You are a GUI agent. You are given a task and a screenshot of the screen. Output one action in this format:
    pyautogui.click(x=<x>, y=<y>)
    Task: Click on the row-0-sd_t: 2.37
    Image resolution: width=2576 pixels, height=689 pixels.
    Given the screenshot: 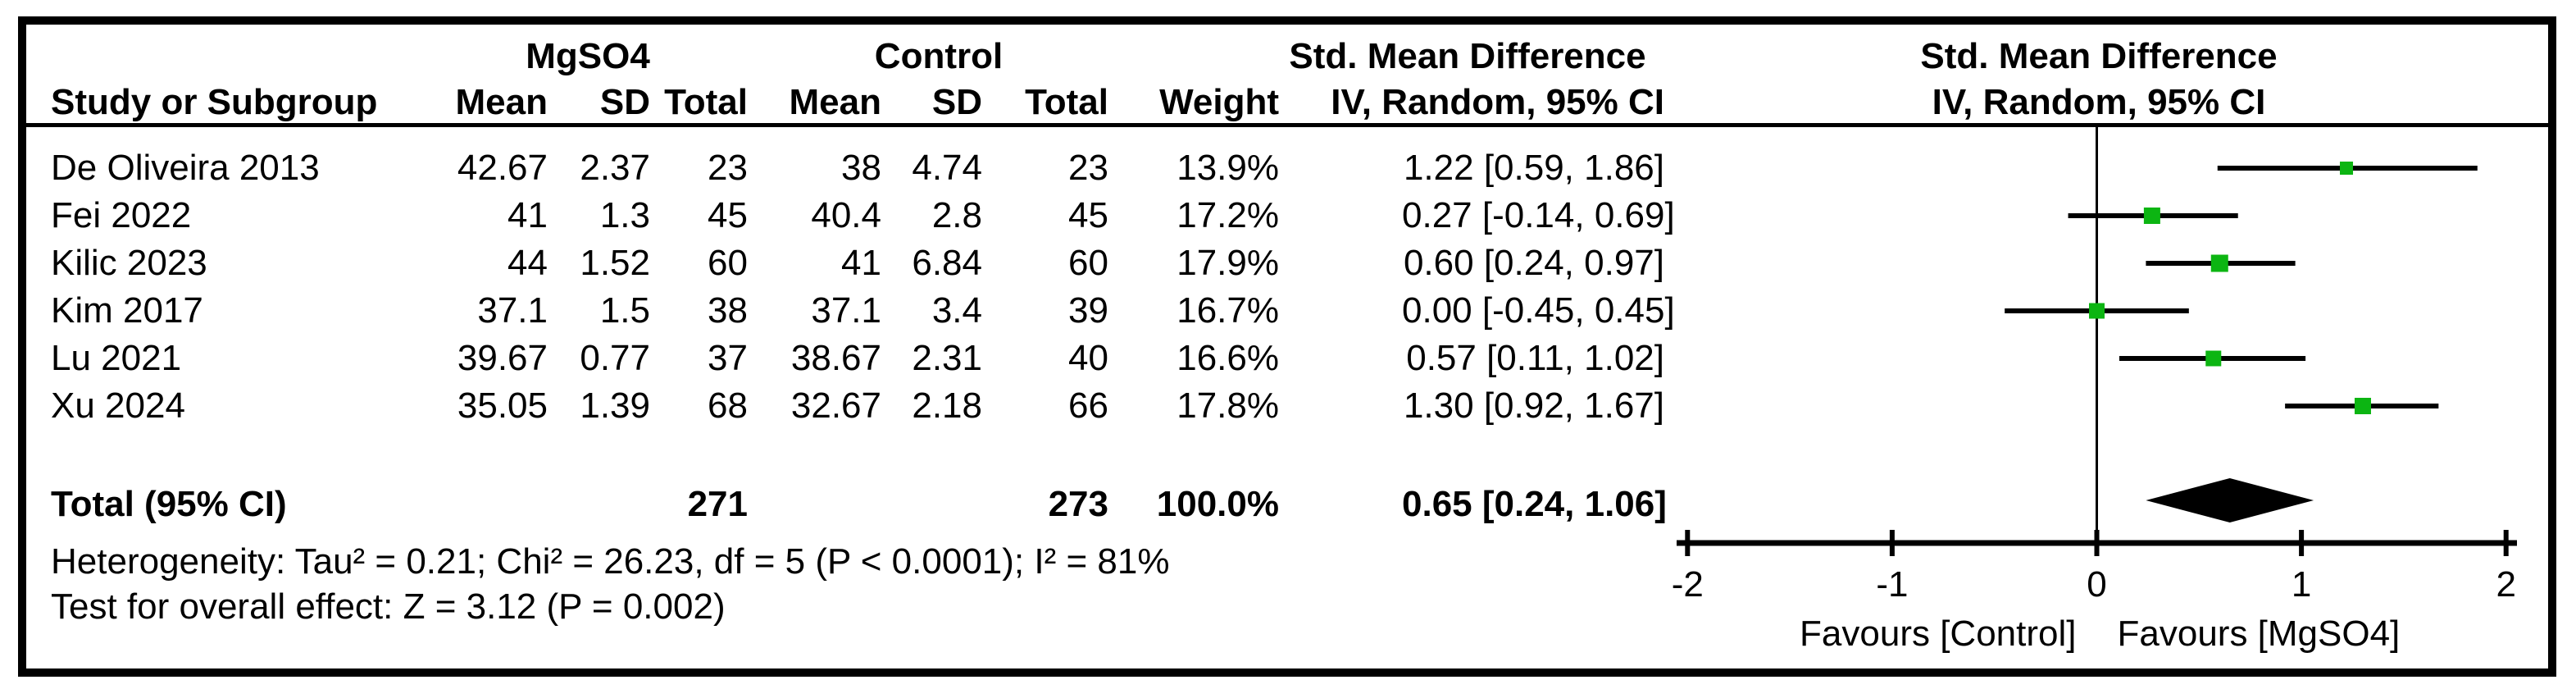 What is the action you would take?
    pyautogui.click(x=615, y=168)
    